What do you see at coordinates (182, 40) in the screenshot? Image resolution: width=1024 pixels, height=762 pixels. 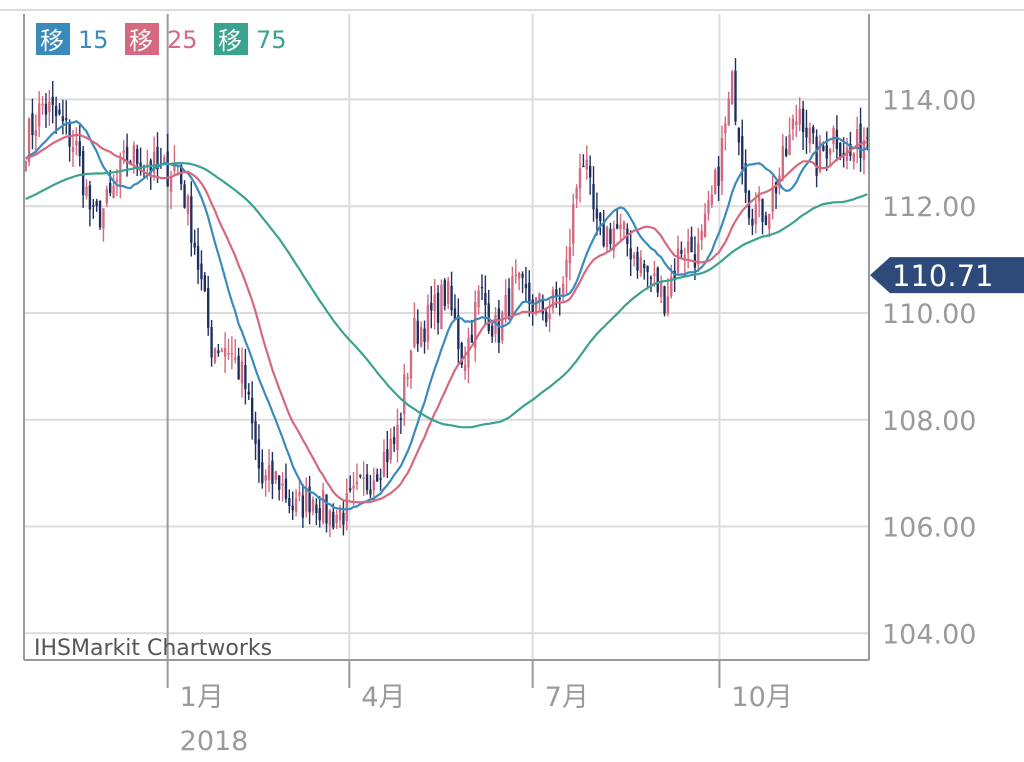 I see `legend-label: 25` at bounding box center [182, 40].